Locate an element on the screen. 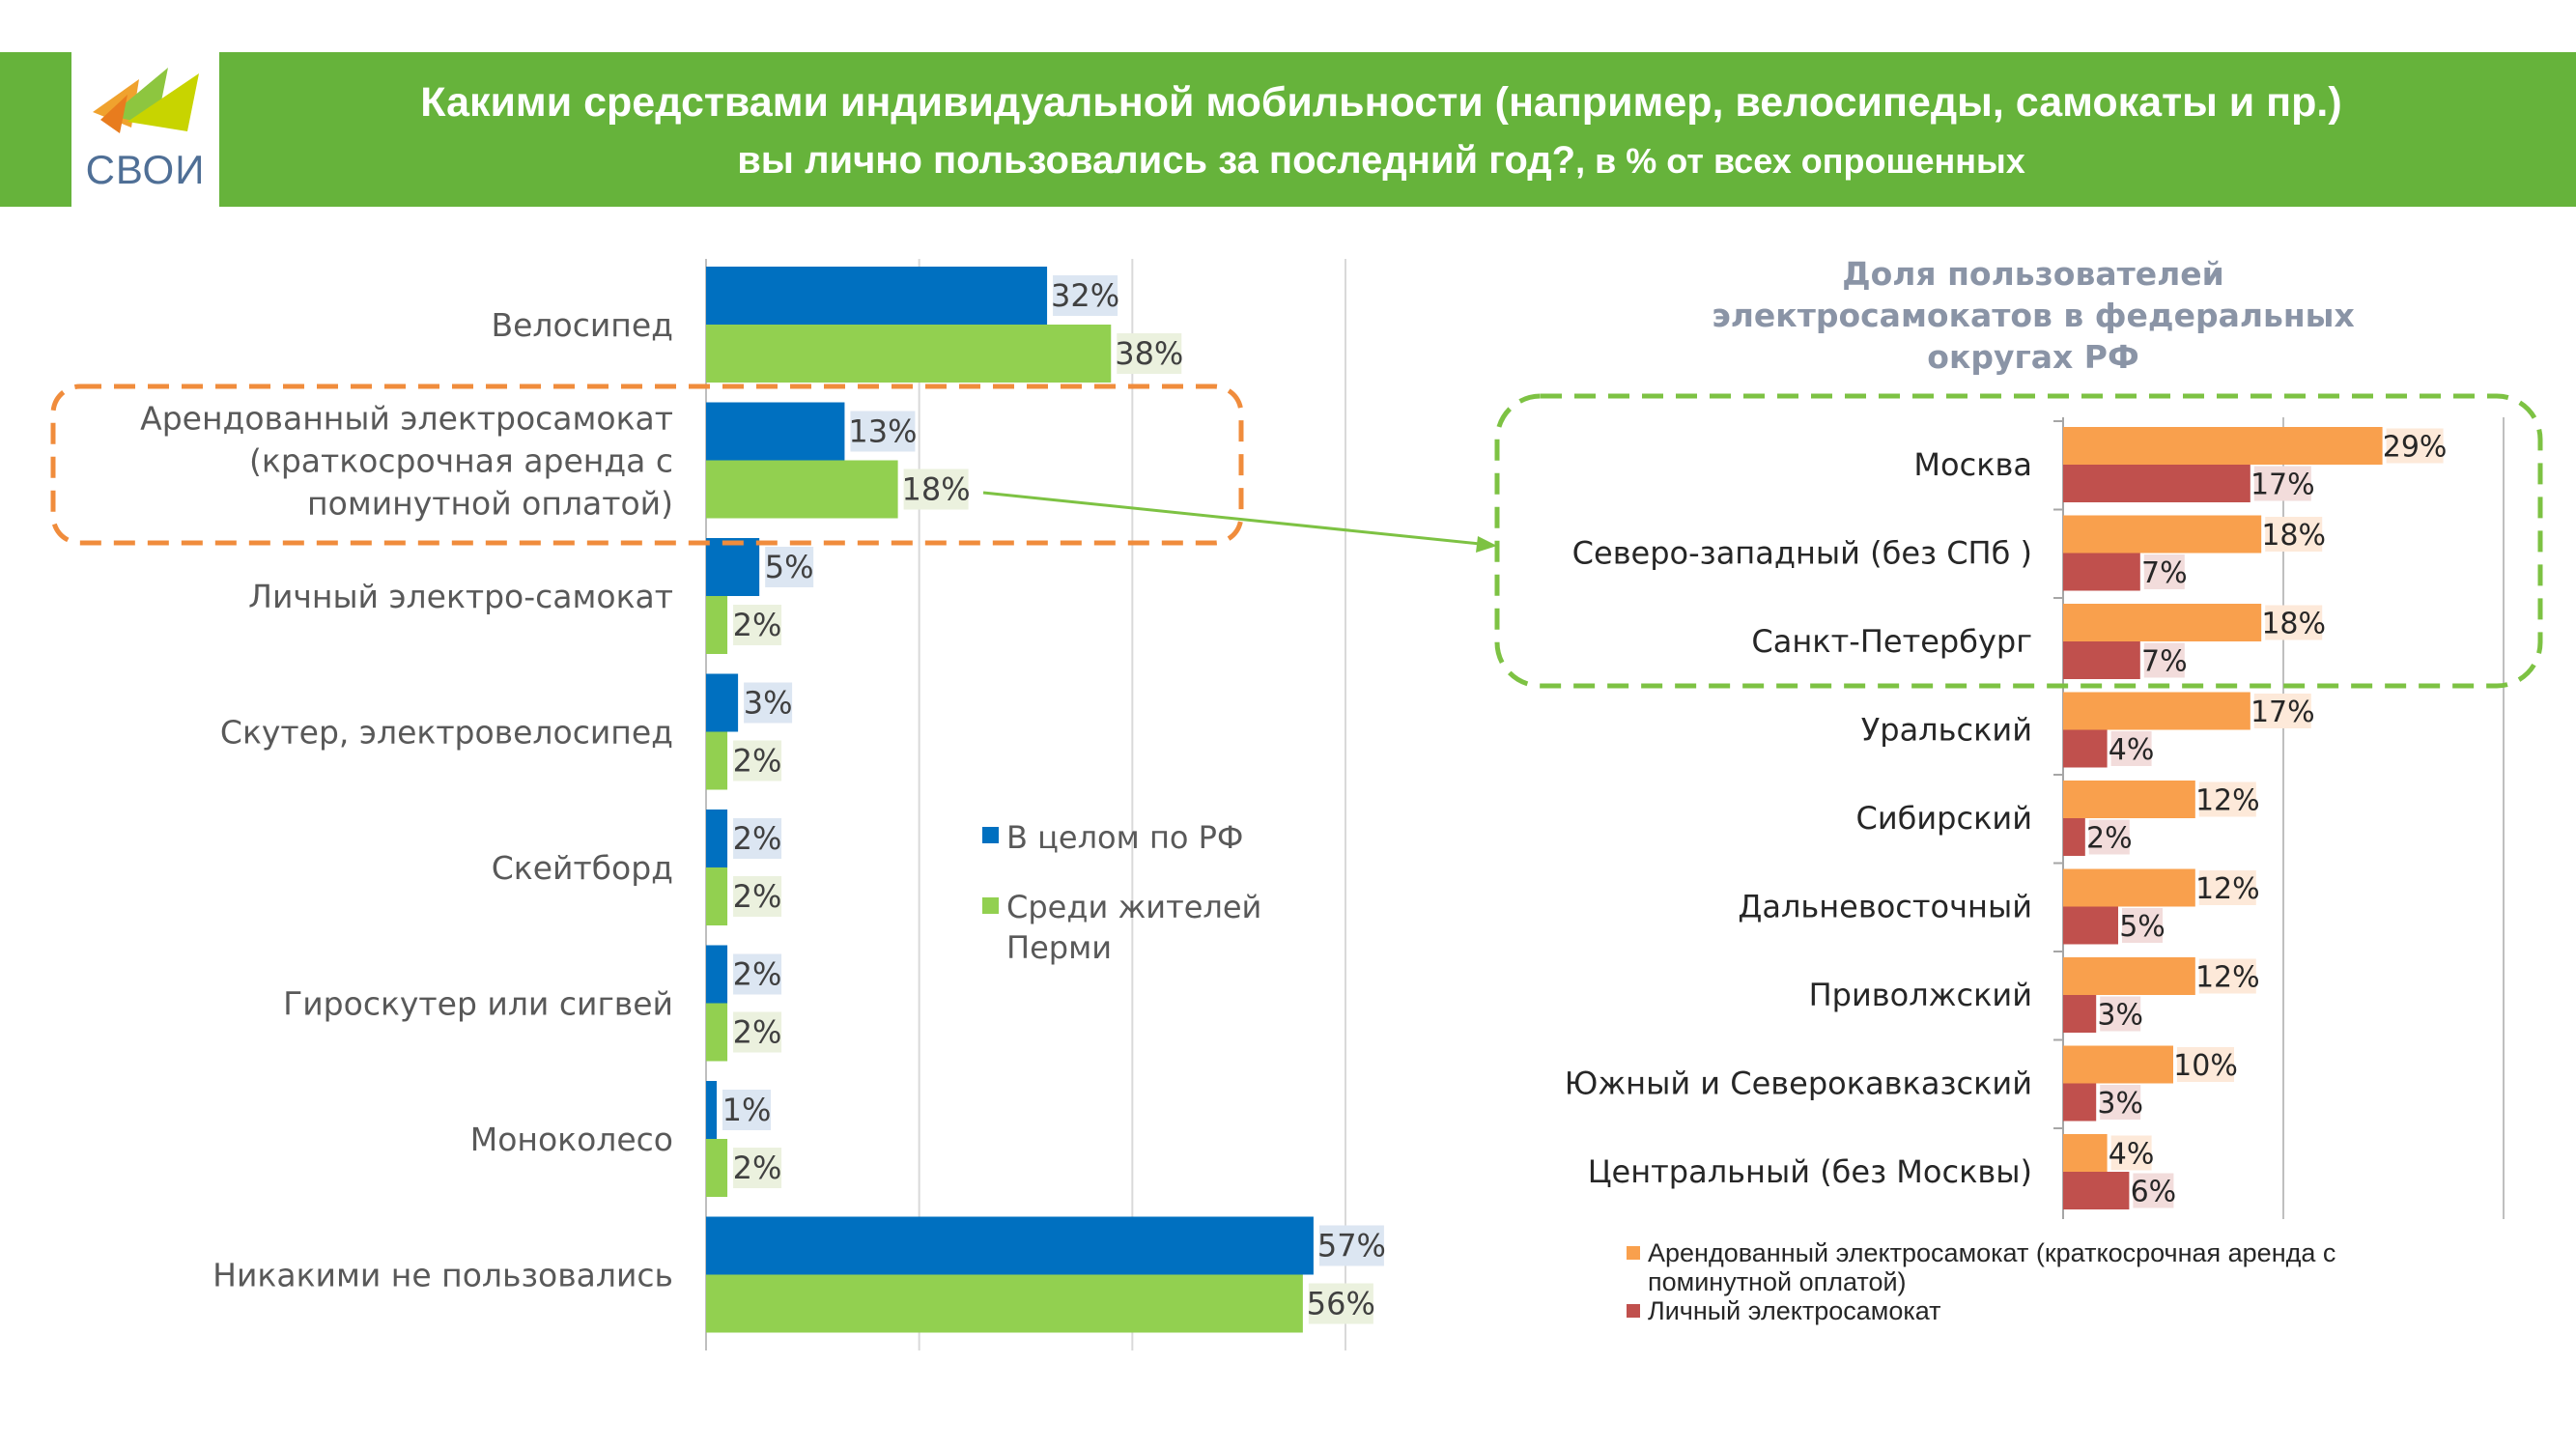  value-label-rental: 29% is located at coordinates (2415, 448).